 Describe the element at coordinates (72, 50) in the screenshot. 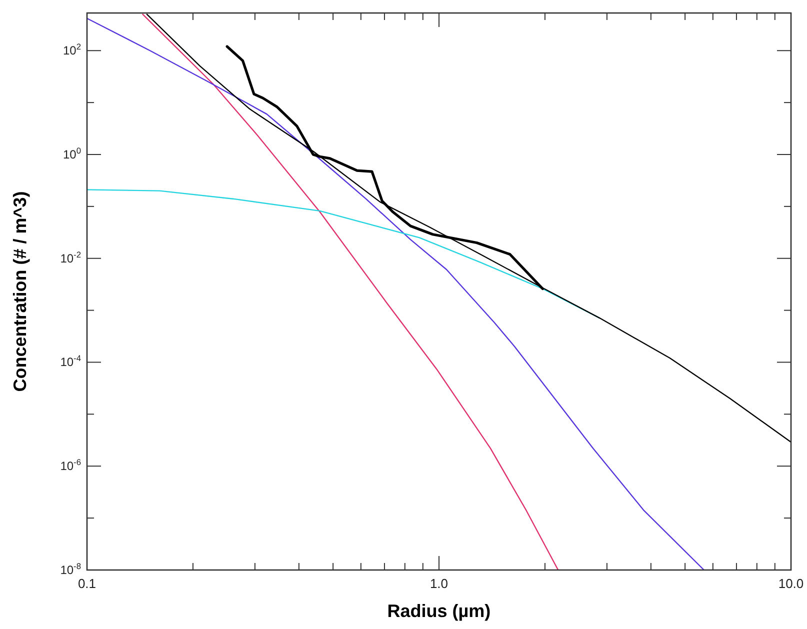

I see `y-tick-label: 10$^{2}$` at that location.